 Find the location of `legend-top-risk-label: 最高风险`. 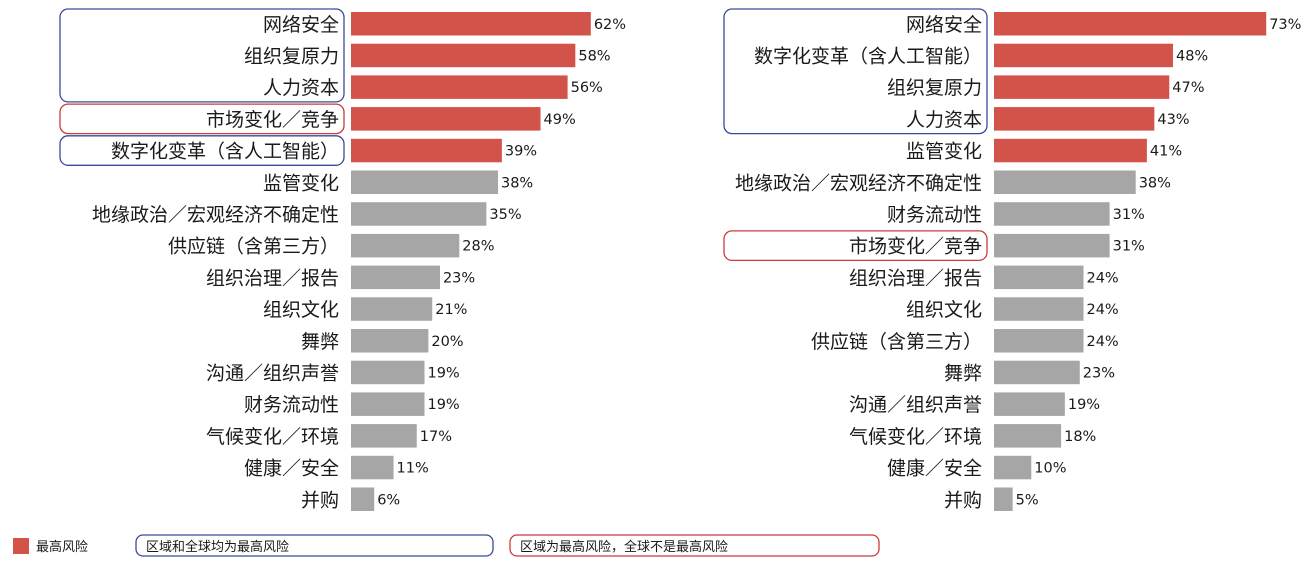

legend-top-risk-label: 最高风险 is located at coordinates (62, 547).